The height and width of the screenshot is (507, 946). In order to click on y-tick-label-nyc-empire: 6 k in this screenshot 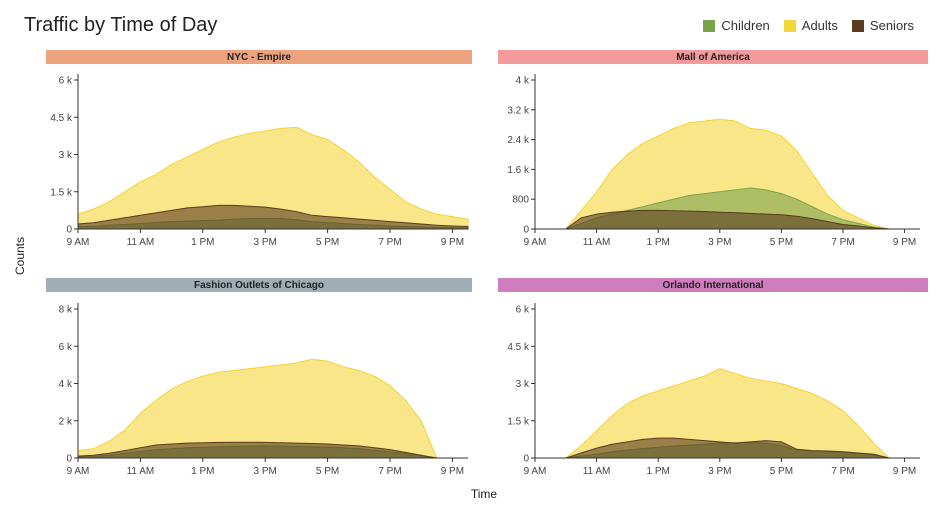, I will do `click(66, 81)`.